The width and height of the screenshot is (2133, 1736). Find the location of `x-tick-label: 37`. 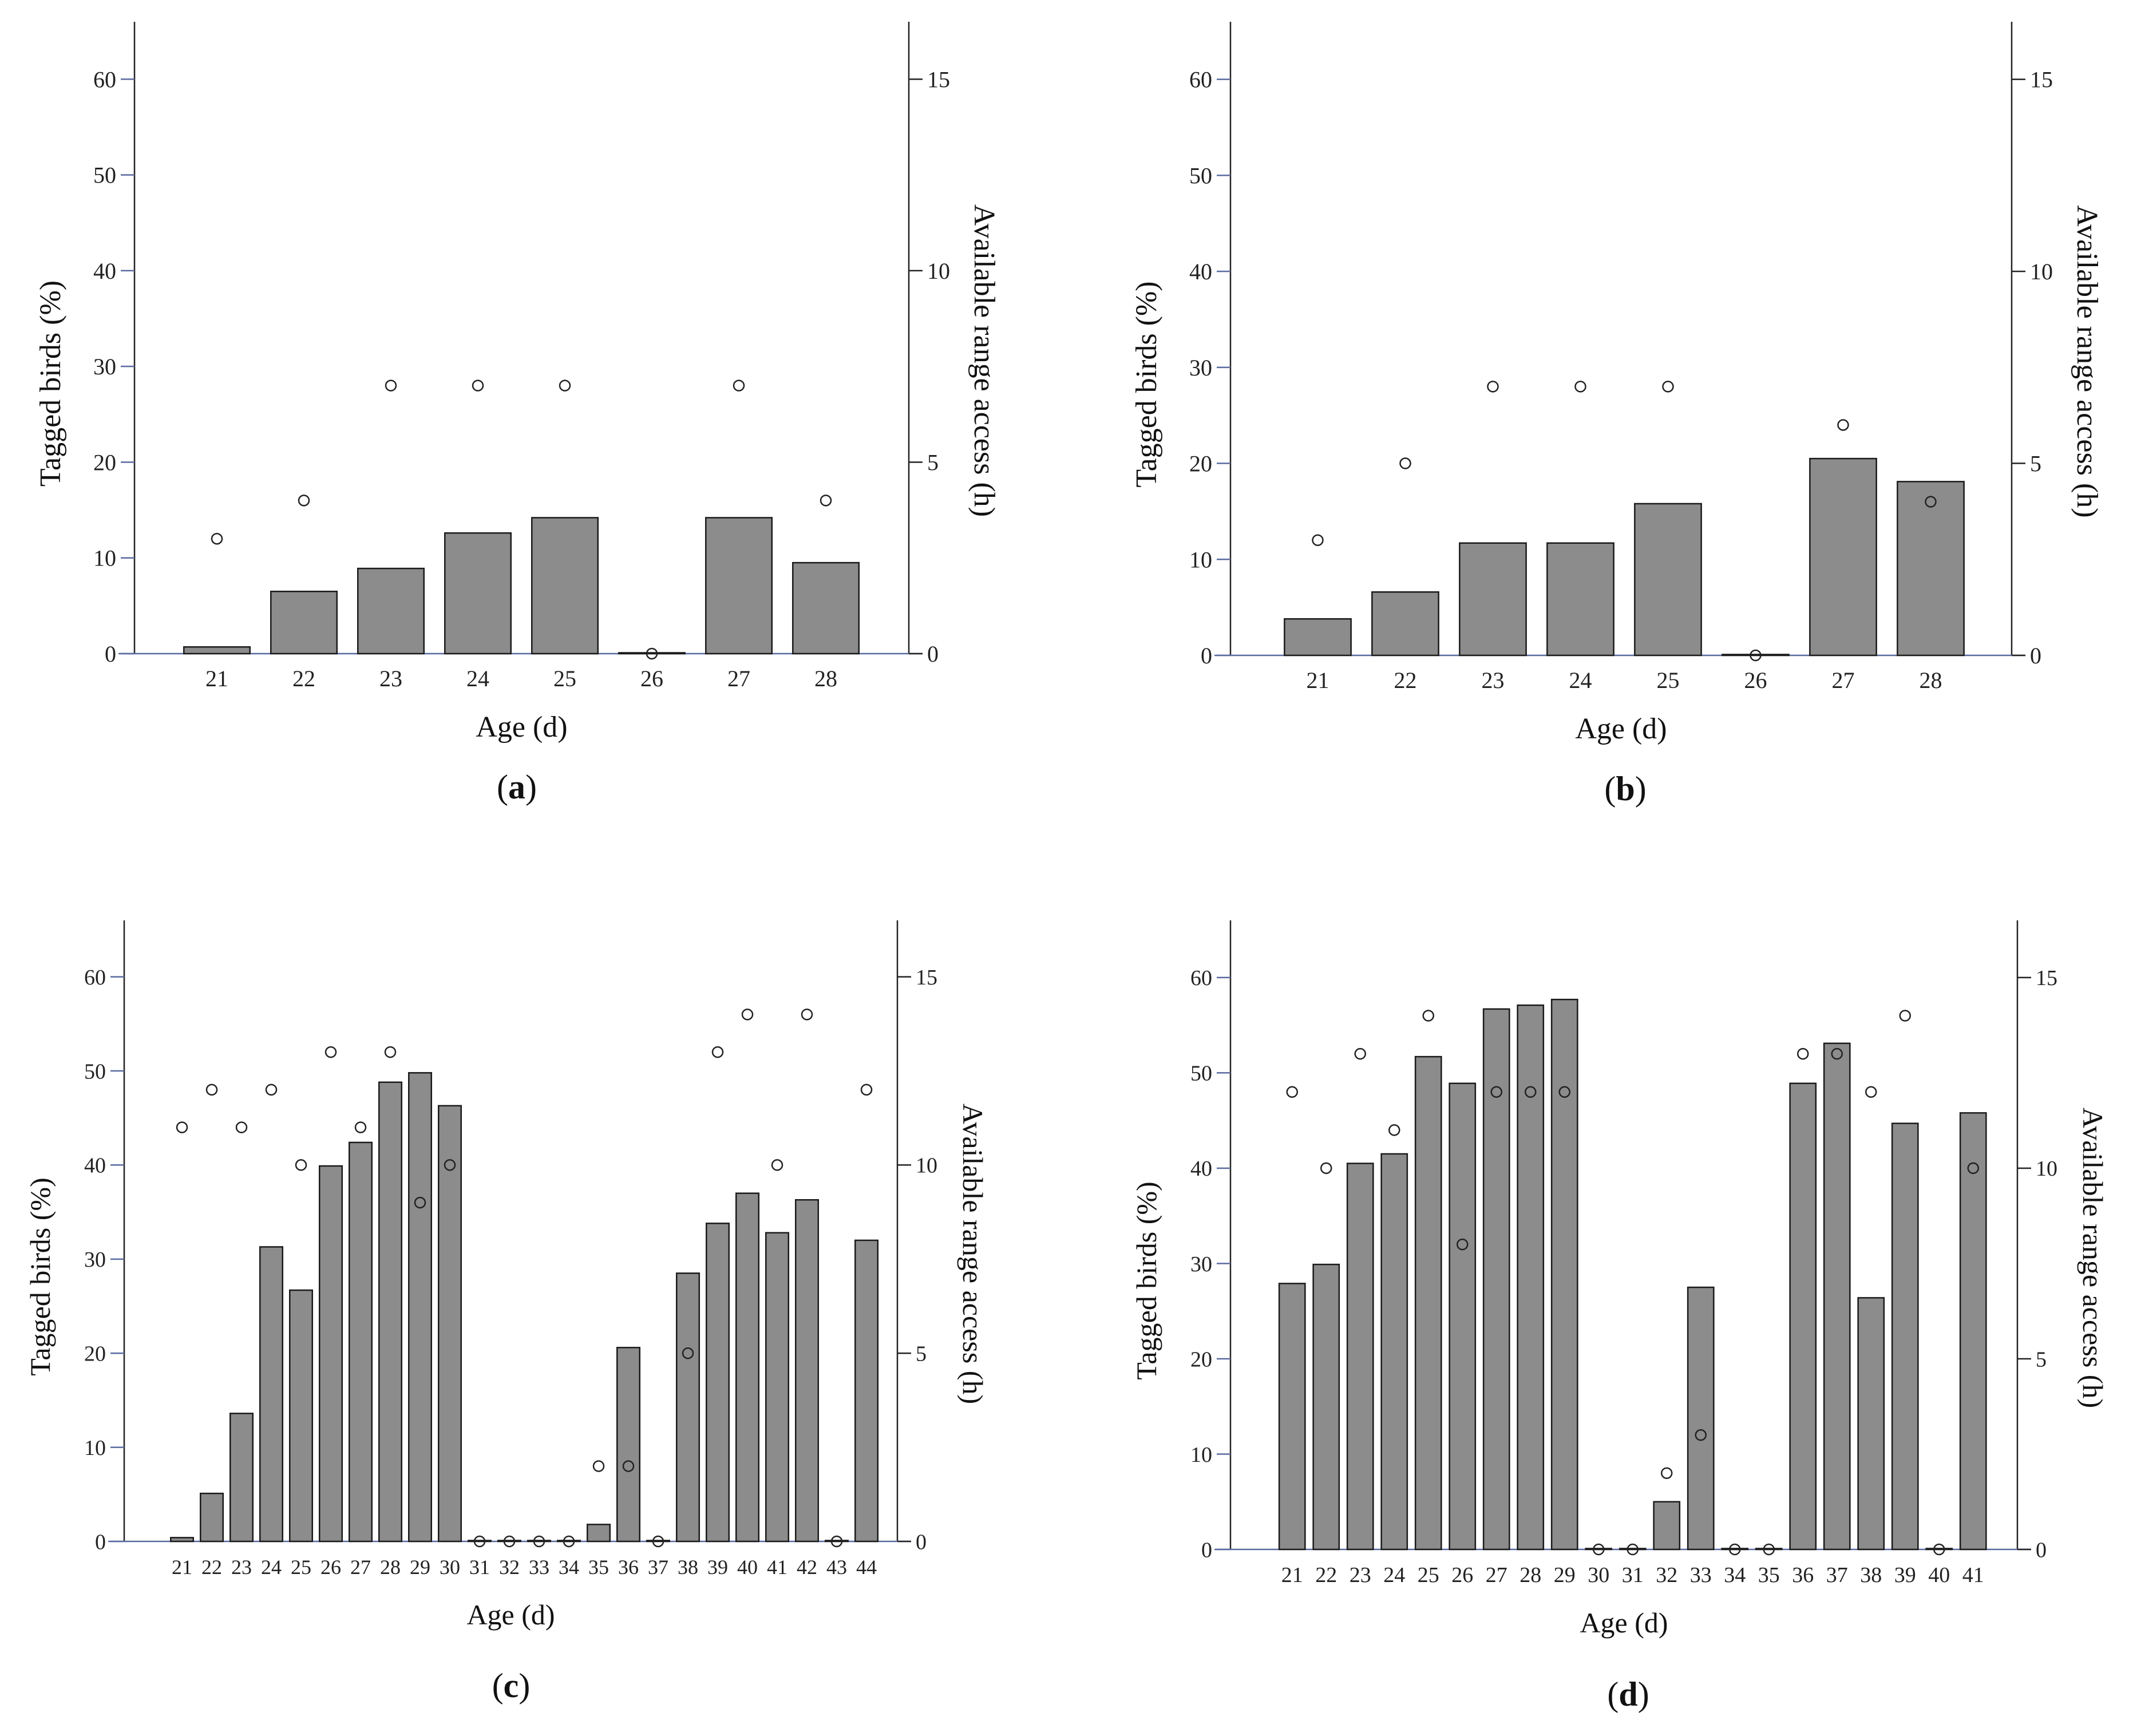

x-tick-label: 37 is located at coordinates (658, 1567).